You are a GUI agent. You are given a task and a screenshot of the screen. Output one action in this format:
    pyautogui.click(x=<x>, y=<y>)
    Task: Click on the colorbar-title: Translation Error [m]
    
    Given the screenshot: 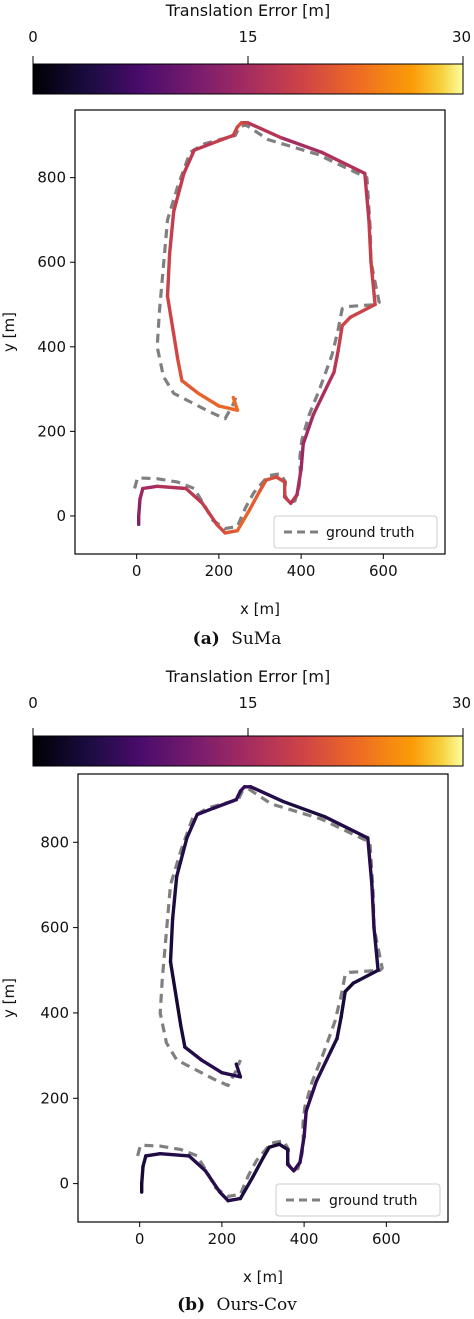 What is the action you would take?
    pyautogui.click(x=247, y=676)
    